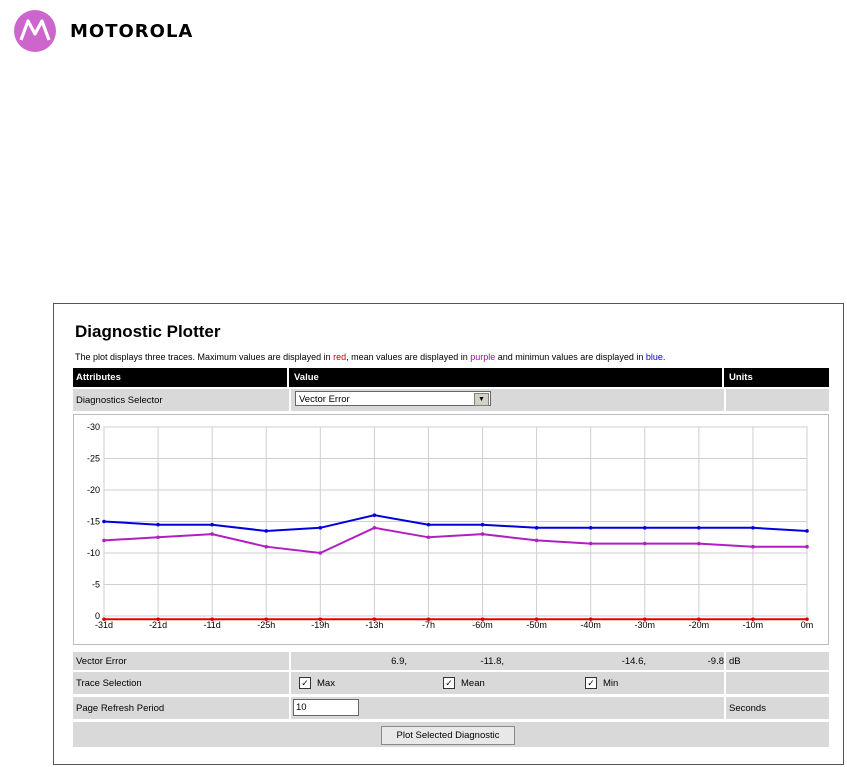 Image resolution: width=847 pixels, height=767 pixels. I want to click on x-tick-label: -50m, so click(536, 625).